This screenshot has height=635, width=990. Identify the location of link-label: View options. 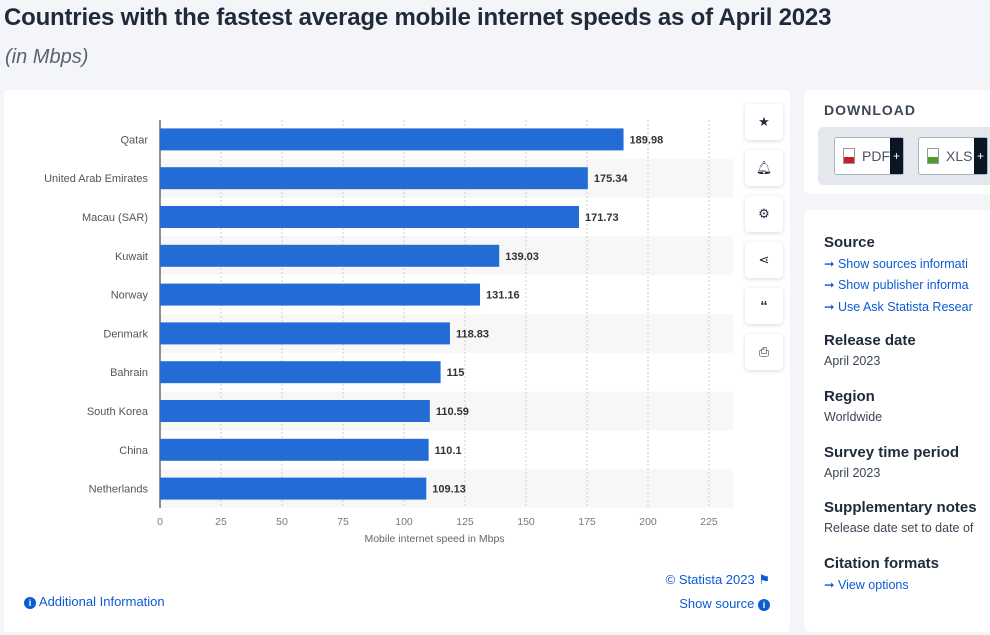
(873, 585).